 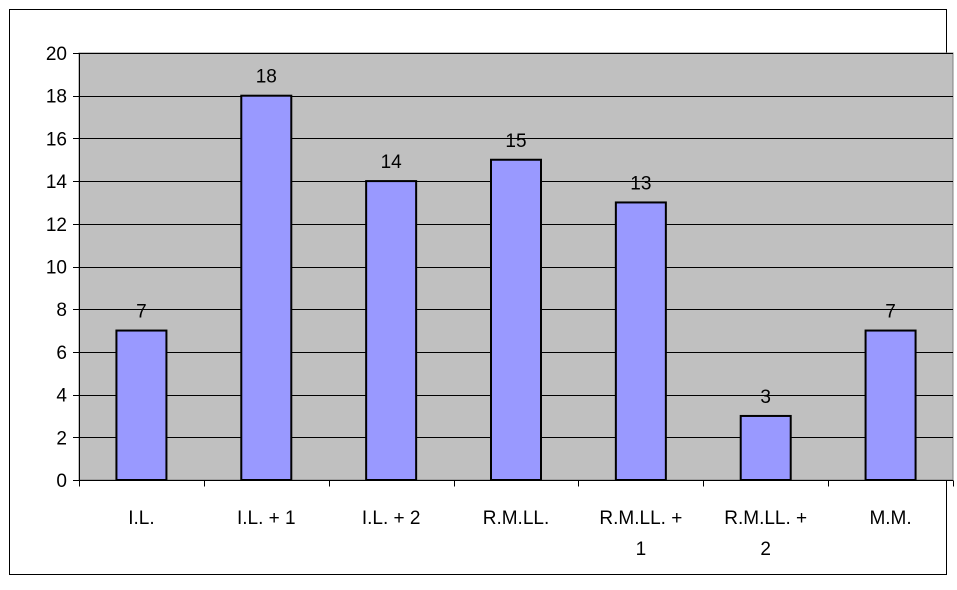 I want to click on x-tick-label: R.M.LL., so click(x=516, y=518).